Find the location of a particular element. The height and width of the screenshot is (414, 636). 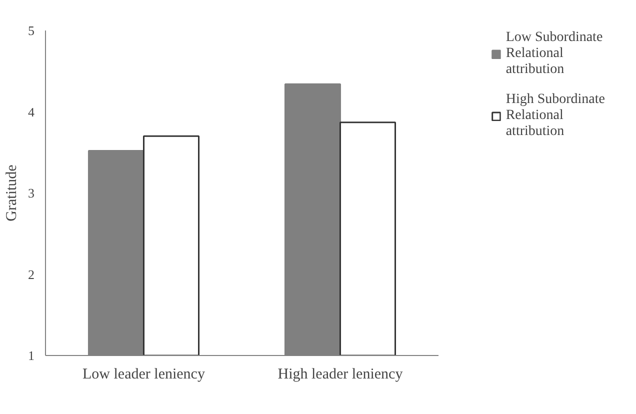

x-tick-label: High leader leniency is located at coordinates (341, 374).